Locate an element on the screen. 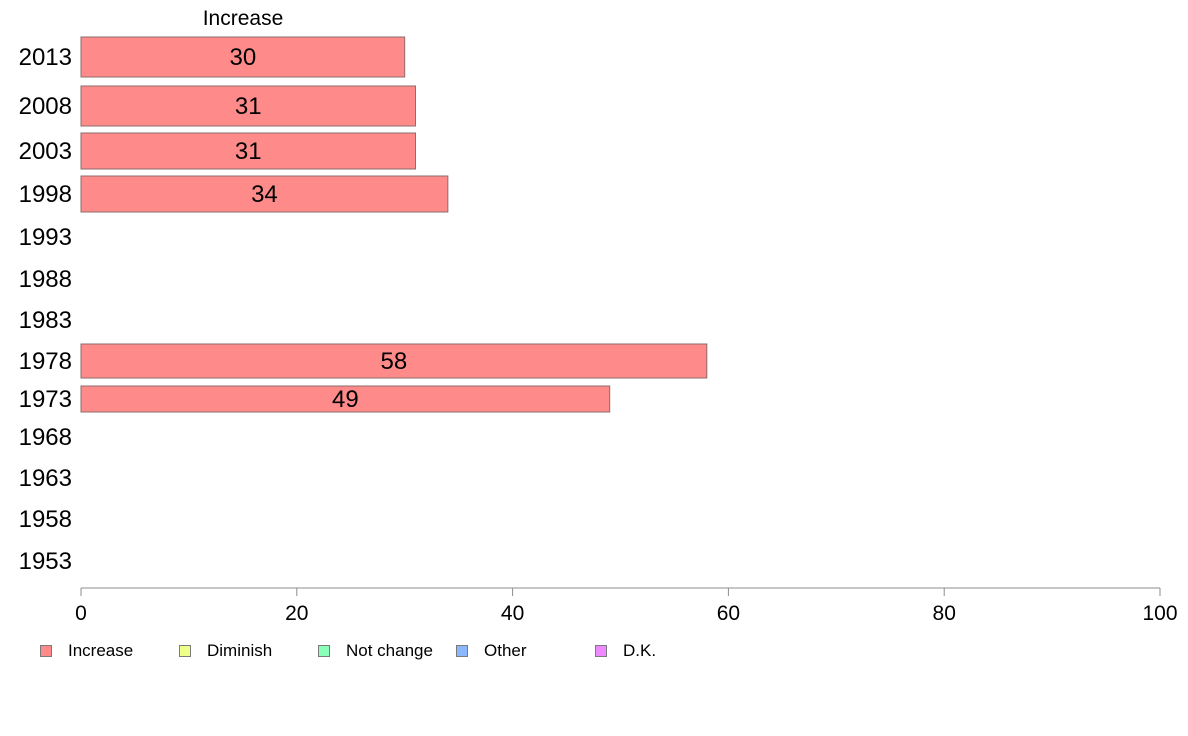 Image resolution: width=1188 pixels, height=736 pixels. y-tick-label: 2013 is located at coordinates (45, 57).